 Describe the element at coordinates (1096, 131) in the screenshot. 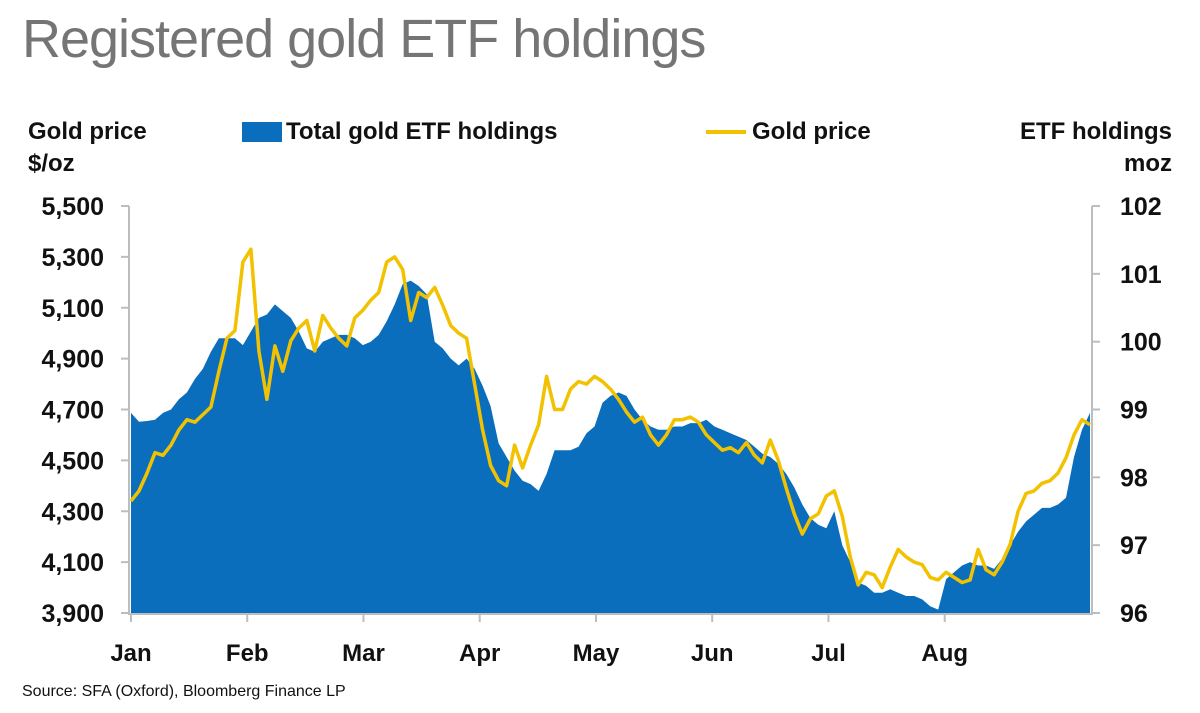

I see `right-axis-label-line1: ETF holdings` at that location.